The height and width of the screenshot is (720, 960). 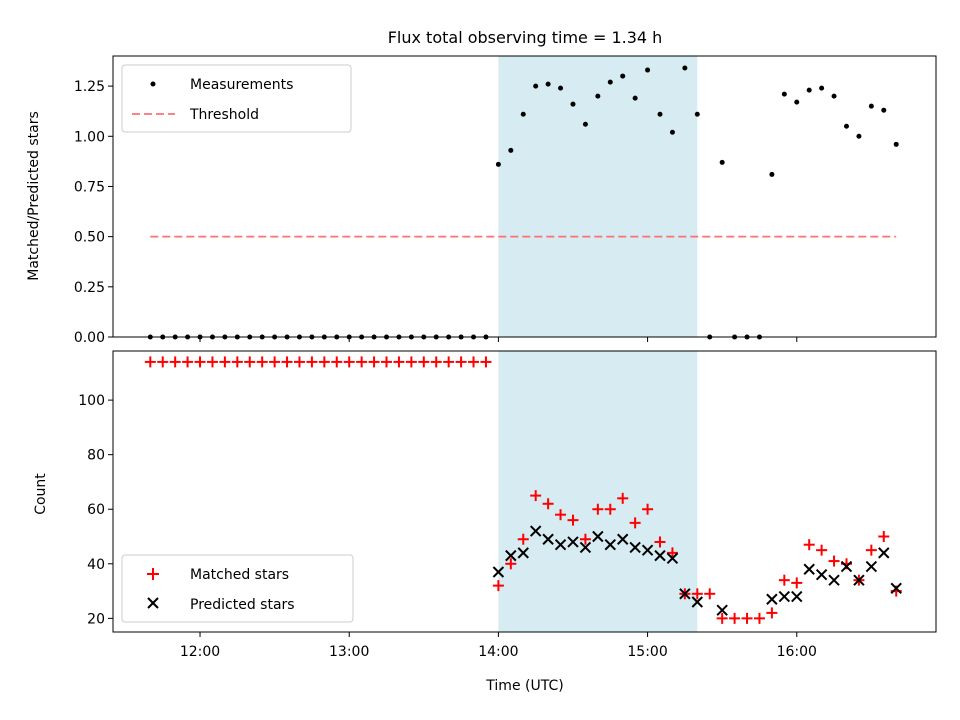 What do you see at coordinates (647, 652) in the screenshot?
I see `xtick-label: 15:00` at bounding box center [647, 652].